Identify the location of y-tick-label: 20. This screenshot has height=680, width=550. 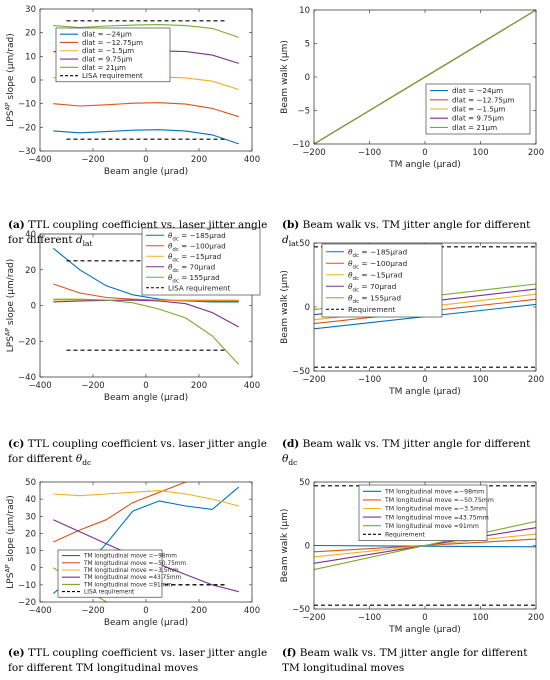
(30, 271).